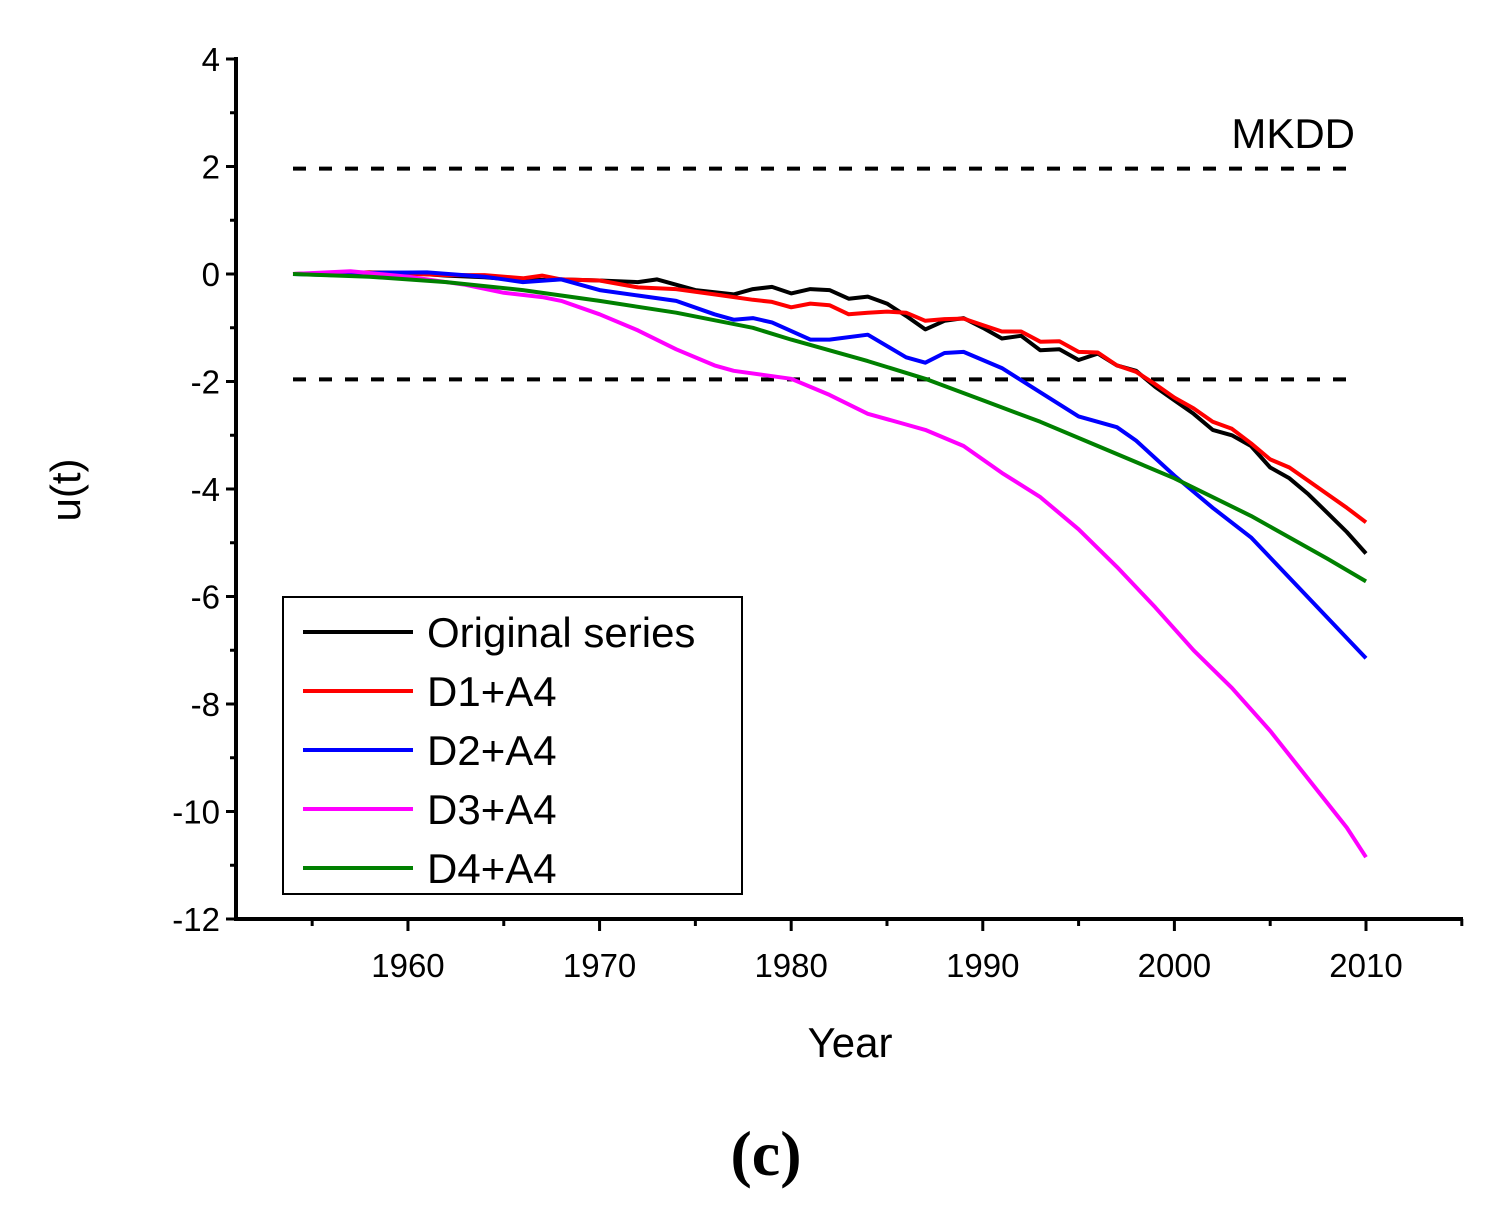  What do you see at coordinates (492, 750) in the screenshot?
I see `legend-label: D2+A4` at bounding box center [492, 750].